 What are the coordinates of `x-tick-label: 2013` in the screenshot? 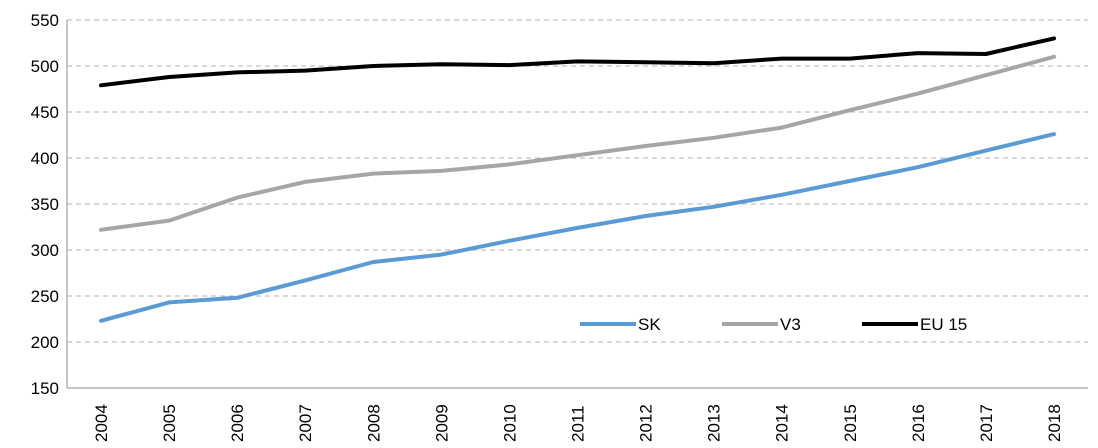 It's located at (714, 423).